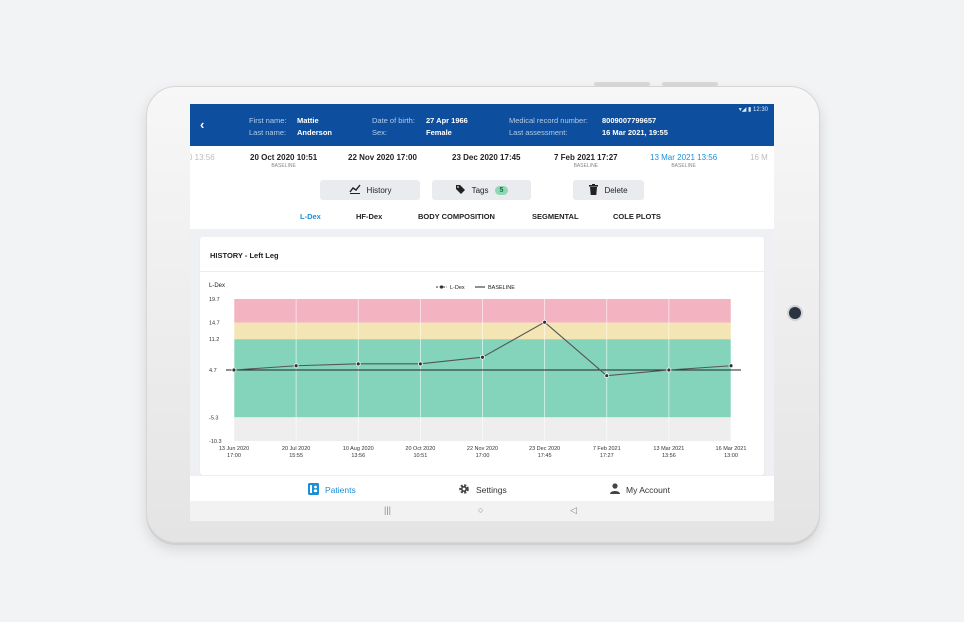 The image size is (964, 622). I want to click on dob-value: 27 Apr 1966, so click(447, 120).